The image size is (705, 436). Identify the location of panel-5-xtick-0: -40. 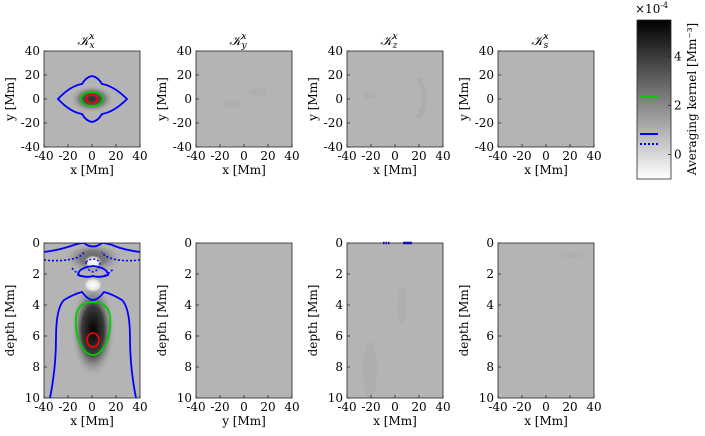
(195, 407).